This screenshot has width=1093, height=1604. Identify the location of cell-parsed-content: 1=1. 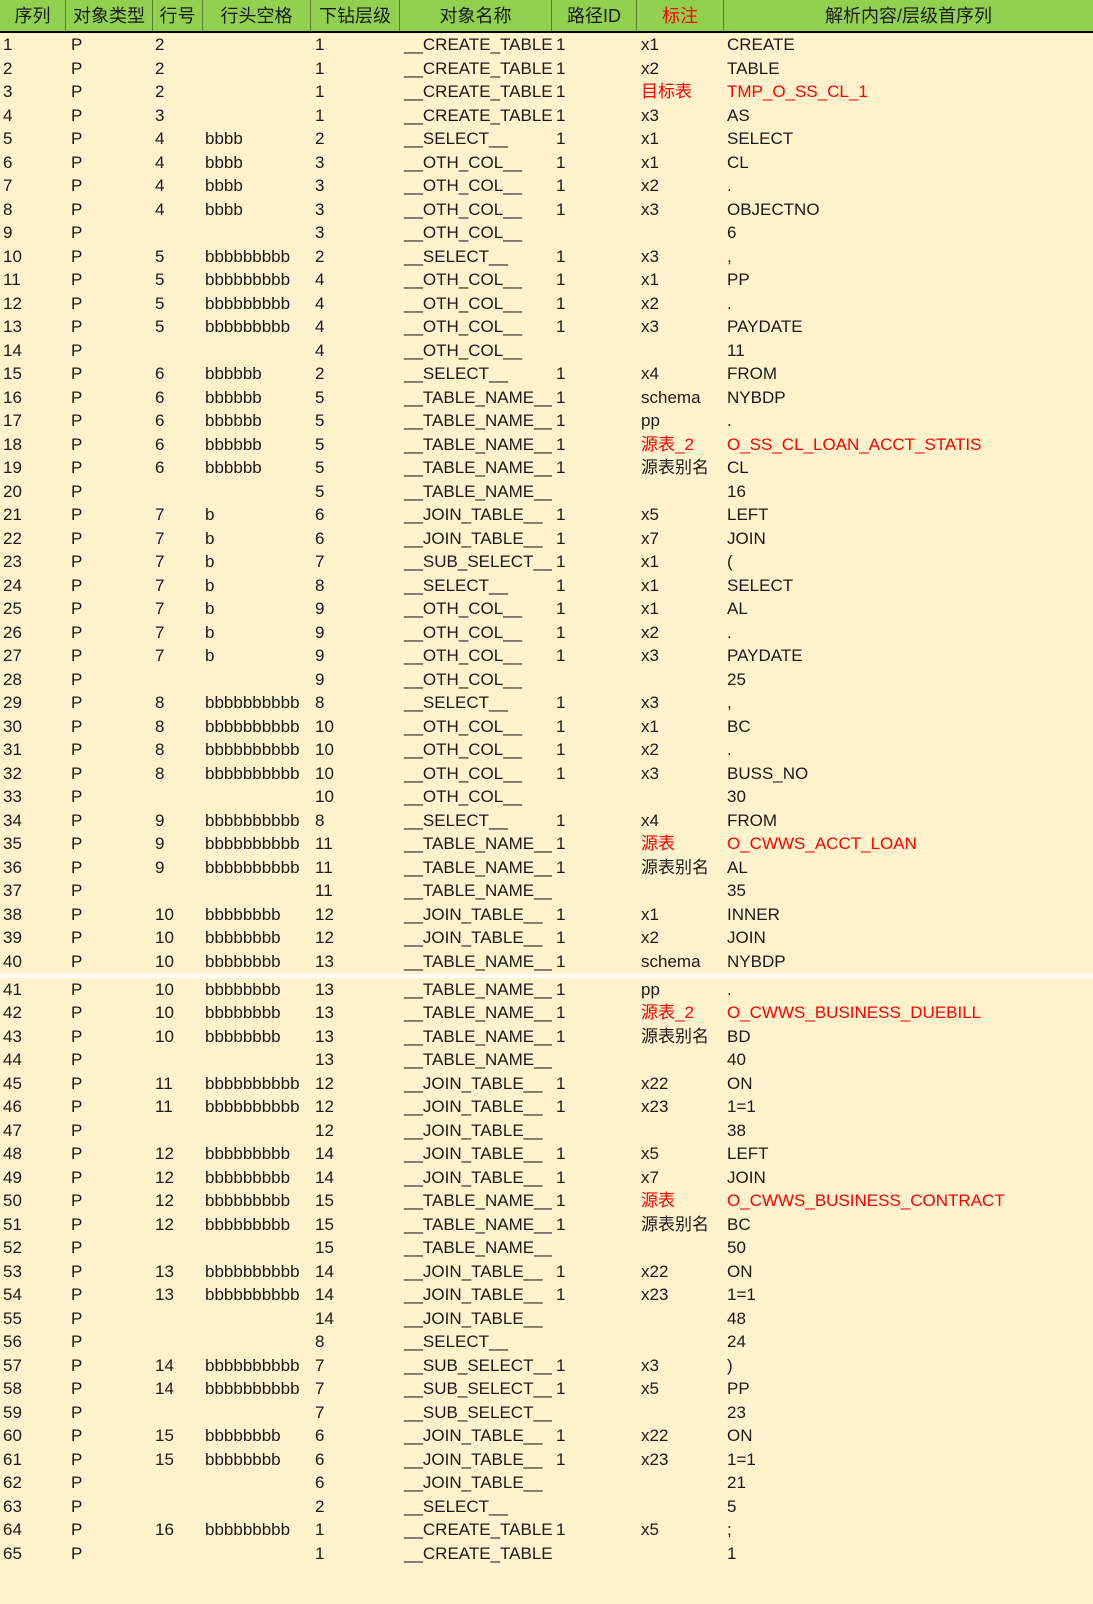
(741, 1459).